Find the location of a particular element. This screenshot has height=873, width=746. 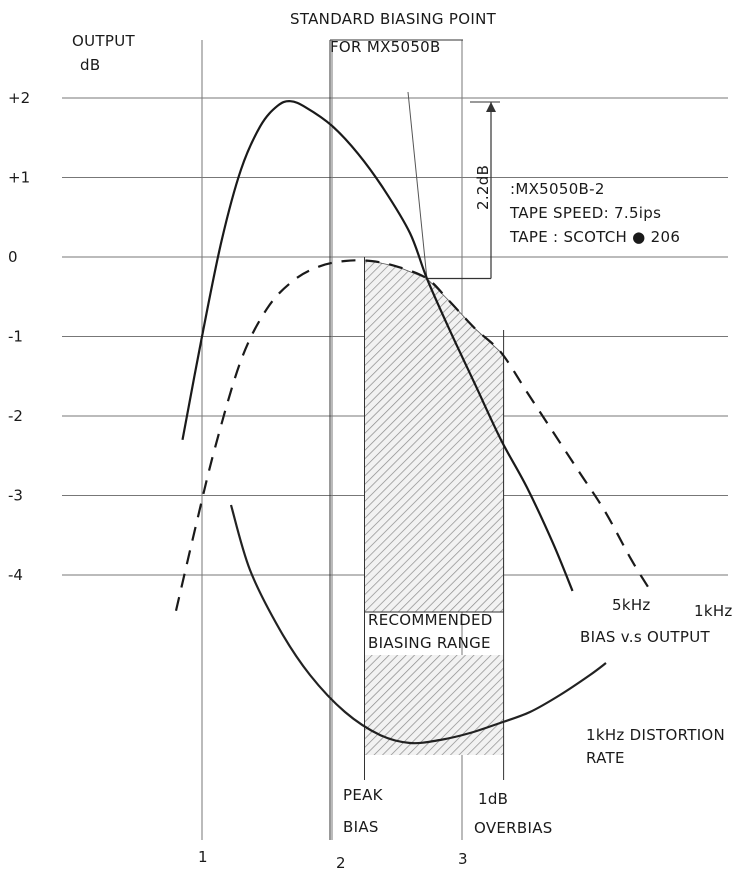

distortion-curve is located at coordinates (418, 624).